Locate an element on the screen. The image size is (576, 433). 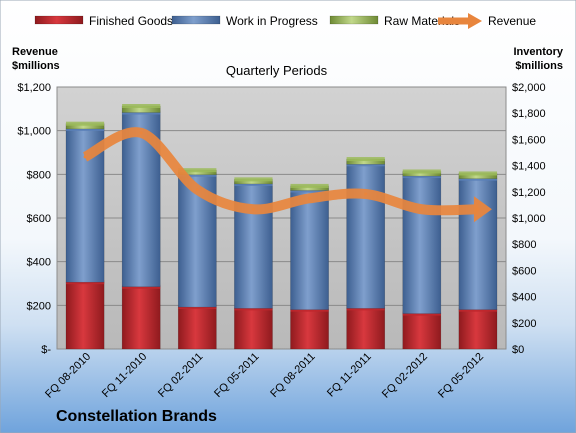
left-axis-title: $millions is located at coordinates (36, 66).